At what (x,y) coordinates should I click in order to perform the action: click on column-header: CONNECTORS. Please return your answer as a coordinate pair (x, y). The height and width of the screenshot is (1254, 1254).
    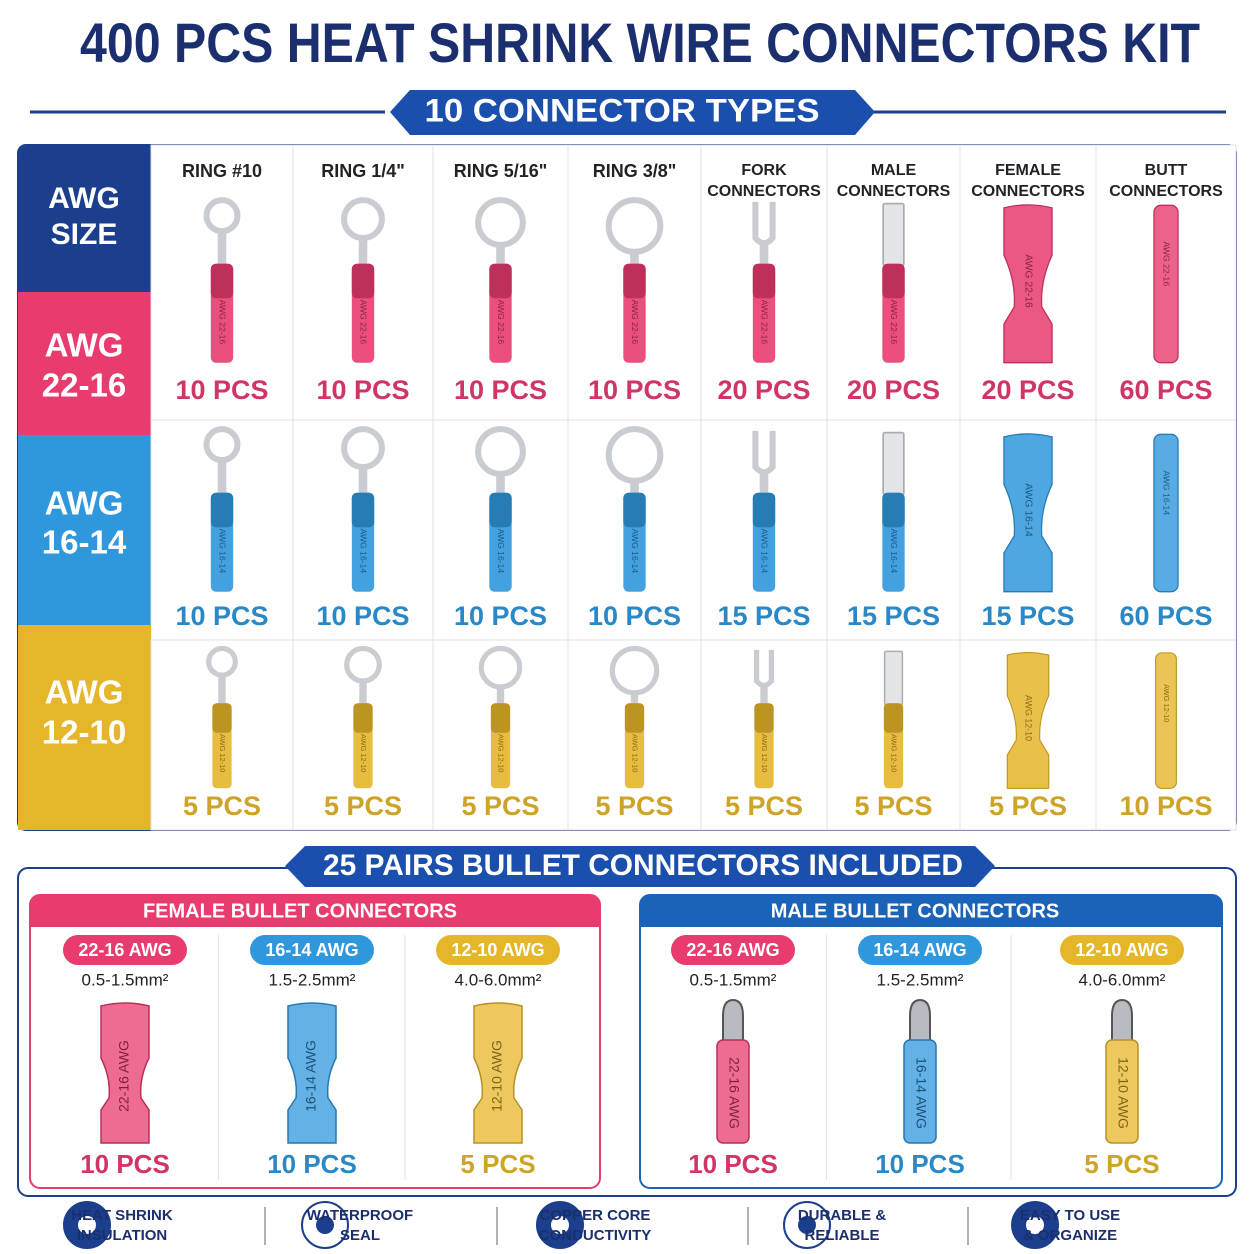
    Looking at the image, I should click on (894, 191).